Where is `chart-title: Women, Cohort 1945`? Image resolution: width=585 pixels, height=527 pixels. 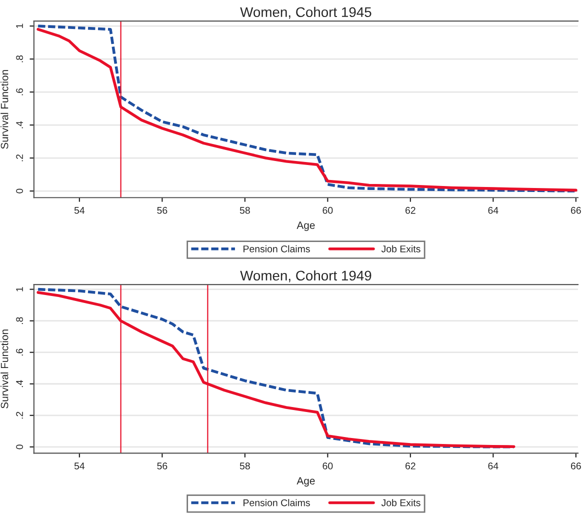 chart-title: Women, Cohort 1945 is located at coordinates (306, 12).